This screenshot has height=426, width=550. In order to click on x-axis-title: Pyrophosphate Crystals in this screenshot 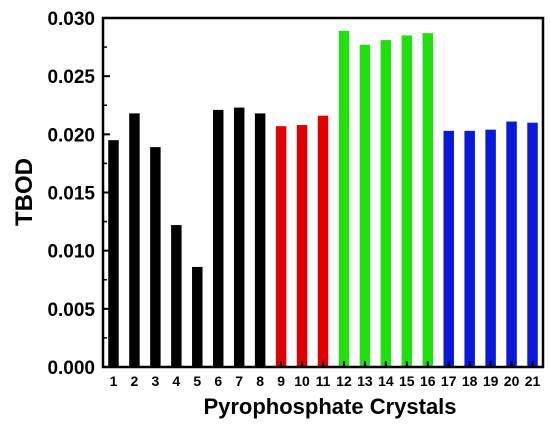, I will do `click(329, 406)`.